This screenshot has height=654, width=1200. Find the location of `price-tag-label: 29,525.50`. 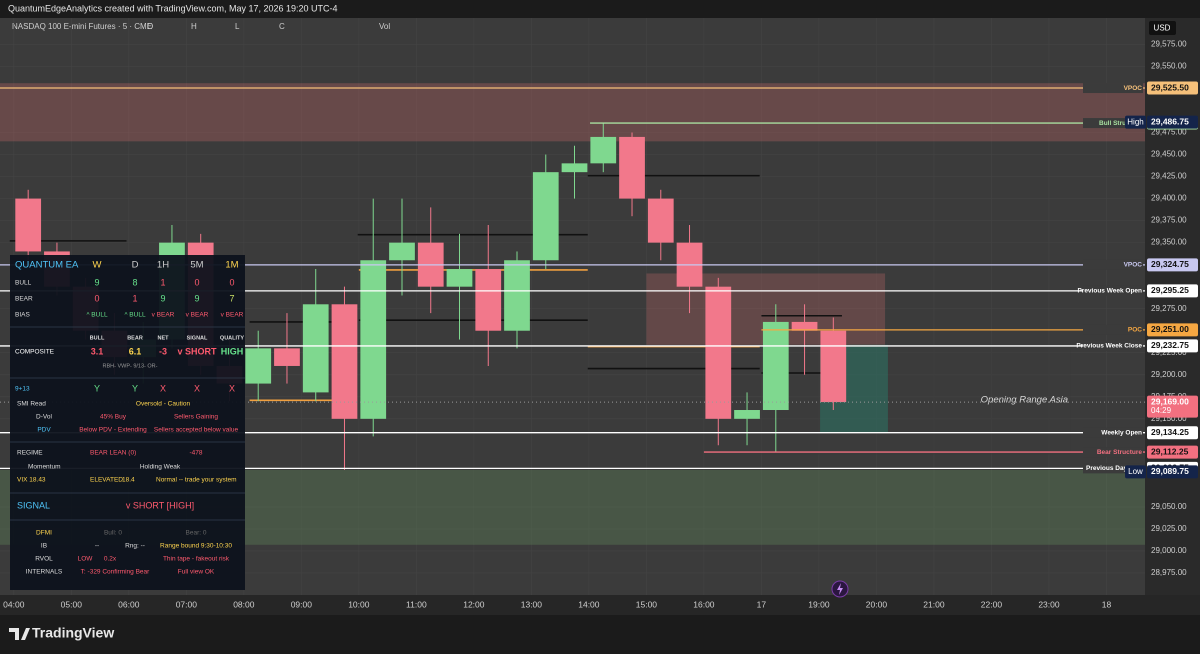

price-tag-label: 29,525.50 is located at coordinates (1170, 87).